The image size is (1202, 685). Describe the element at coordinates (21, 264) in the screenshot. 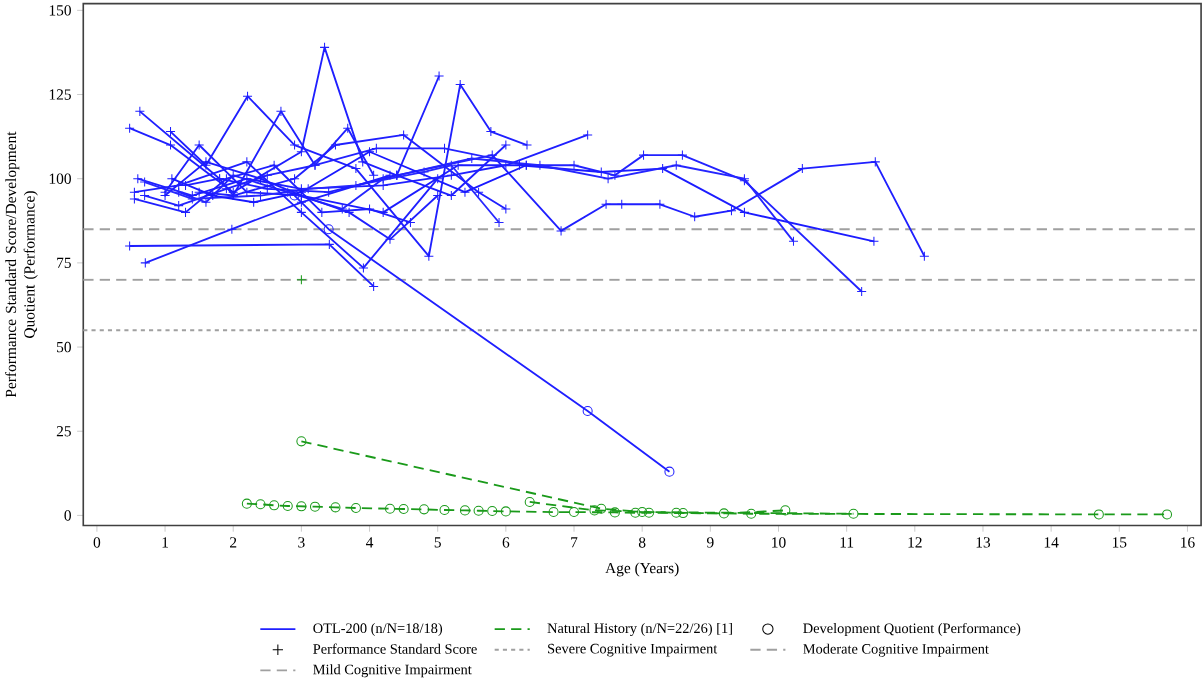

I see `y-axis-title: Performance Standard Score/Development Quotient (Performance)` at that location.